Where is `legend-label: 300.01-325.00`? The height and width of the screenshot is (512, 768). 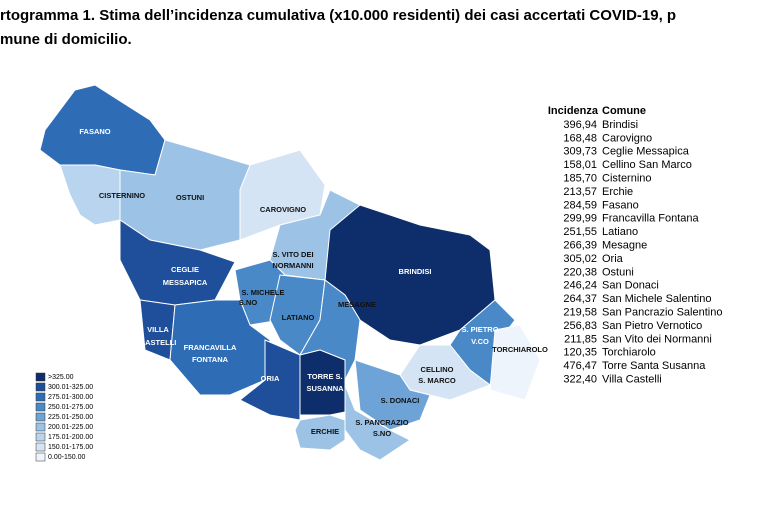
legend-label: 300.01-325.00 is located at coordinates (70, 387).